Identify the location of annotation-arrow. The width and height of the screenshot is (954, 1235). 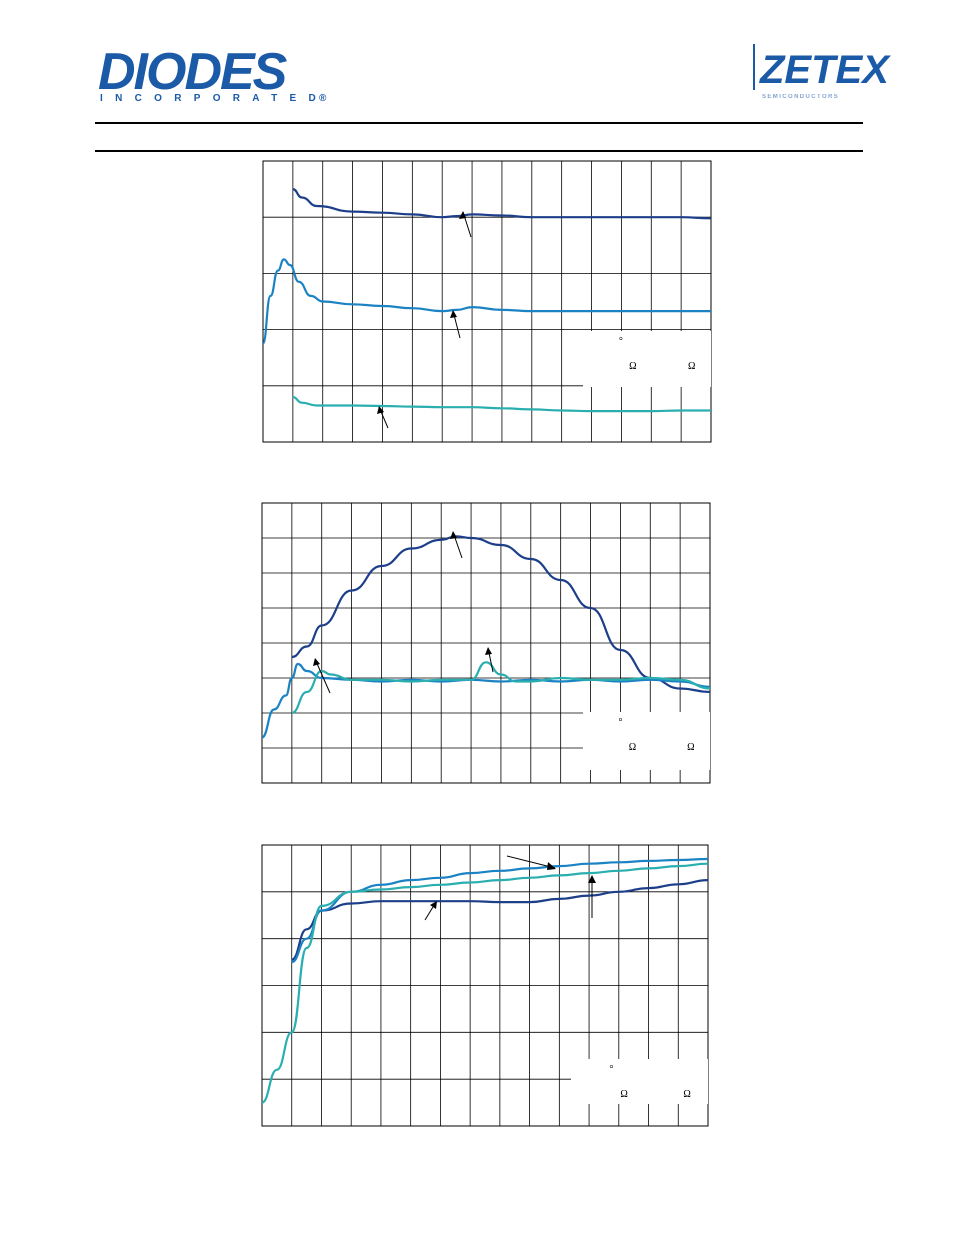
(531, 862).